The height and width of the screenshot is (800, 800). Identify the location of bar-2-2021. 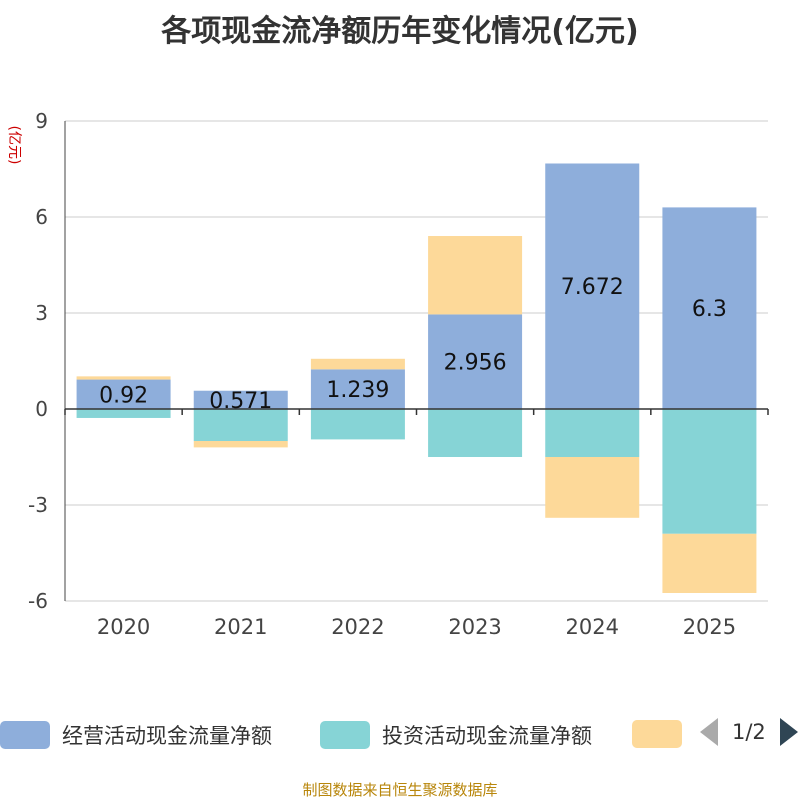
(240, 425).